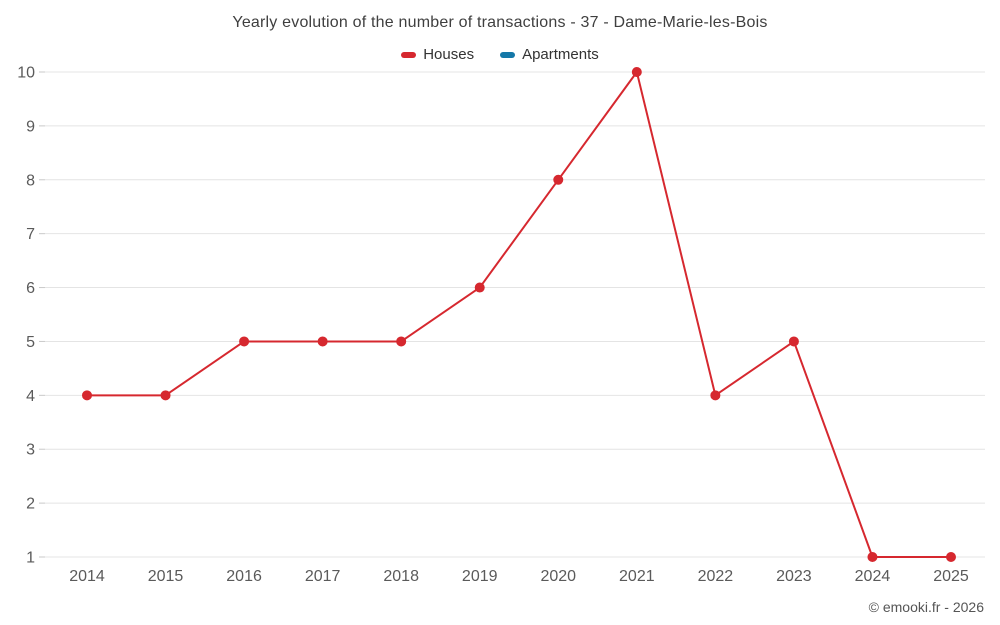 Image resolution: width=1000 pixels, height=625 pixels. What do you see at coordinates (30, 234) in the screenshot?
I see `y-axis-tick-label: 7` at bounding box center [30, 234].